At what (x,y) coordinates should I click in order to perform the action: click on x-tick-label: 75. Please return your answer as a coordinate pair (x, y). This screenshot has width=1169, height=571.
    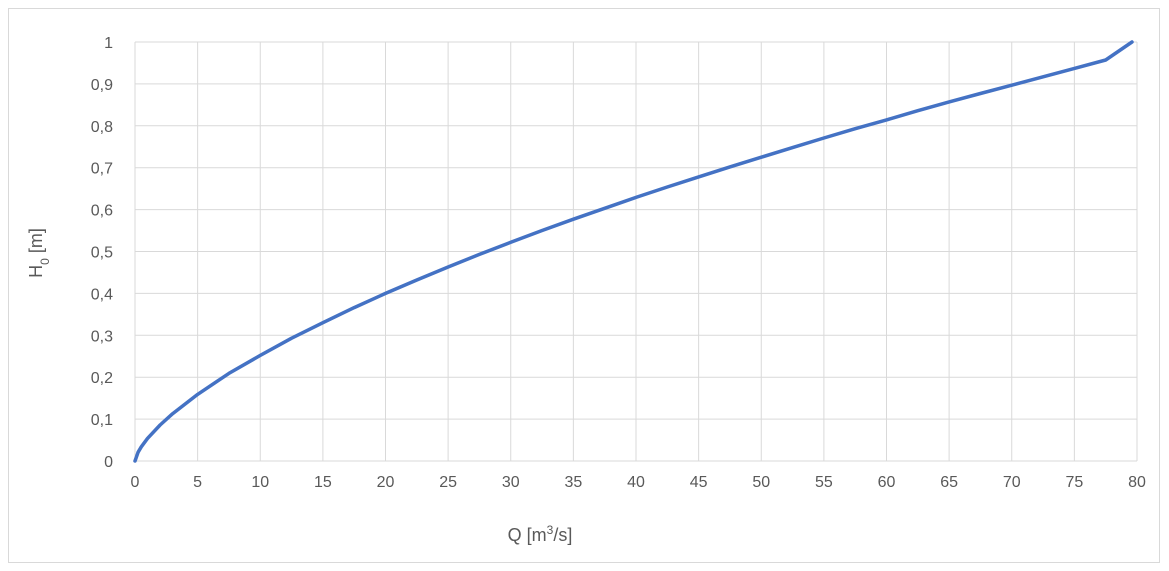
    Looking at the image, I should click on (1074, 482).